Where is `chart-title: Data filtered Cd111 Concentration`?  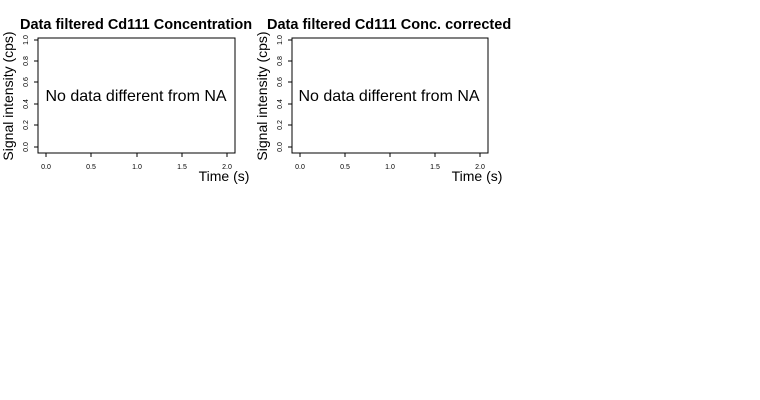
chart-title: Data filtered Cd111 Concentration is located at coordinates (136, 25).